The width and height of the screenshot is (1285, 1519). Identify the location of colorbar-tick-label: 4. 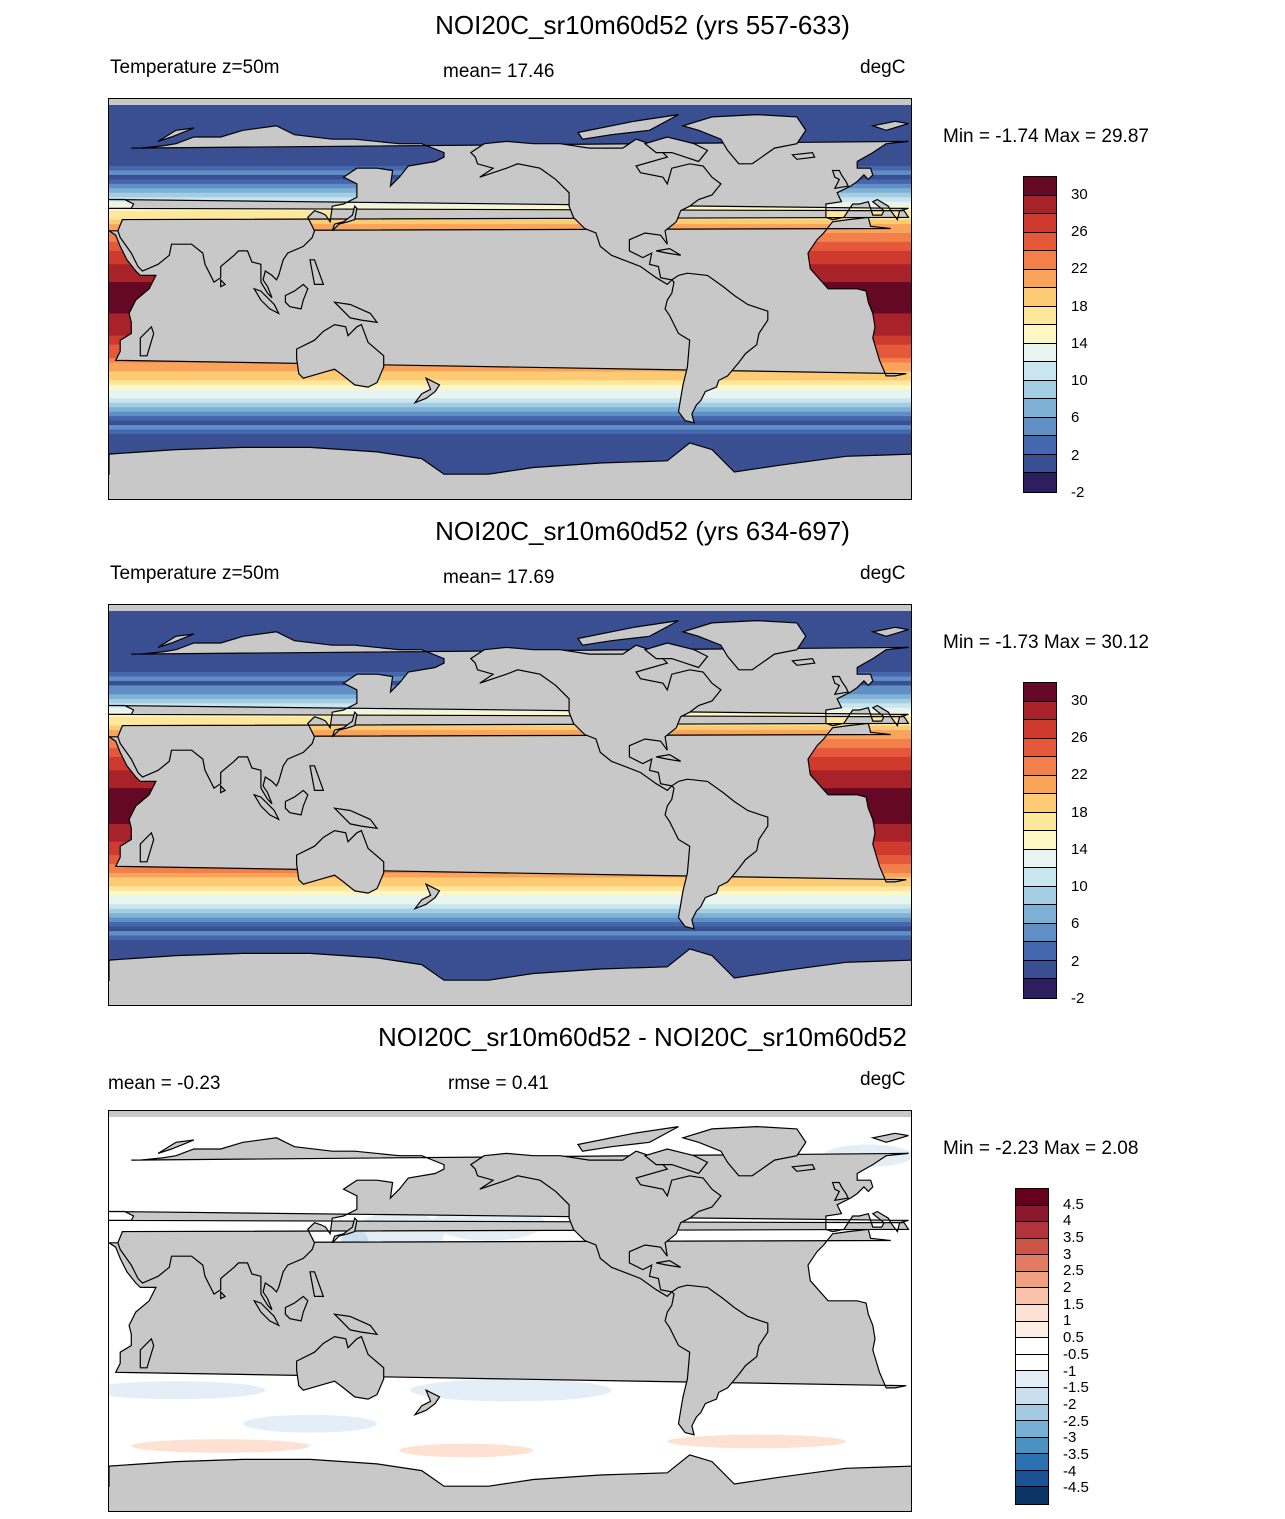
(1067, 1221).